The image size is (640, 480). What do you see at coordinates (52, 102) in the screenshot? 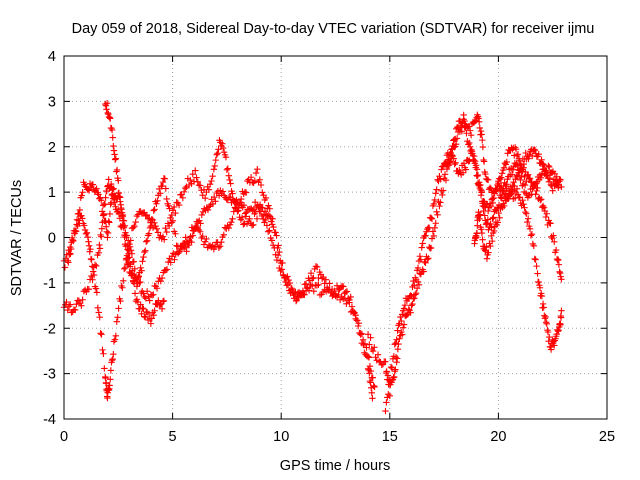
I see `y-tick-label: 3` at bounding box center [52, 102].